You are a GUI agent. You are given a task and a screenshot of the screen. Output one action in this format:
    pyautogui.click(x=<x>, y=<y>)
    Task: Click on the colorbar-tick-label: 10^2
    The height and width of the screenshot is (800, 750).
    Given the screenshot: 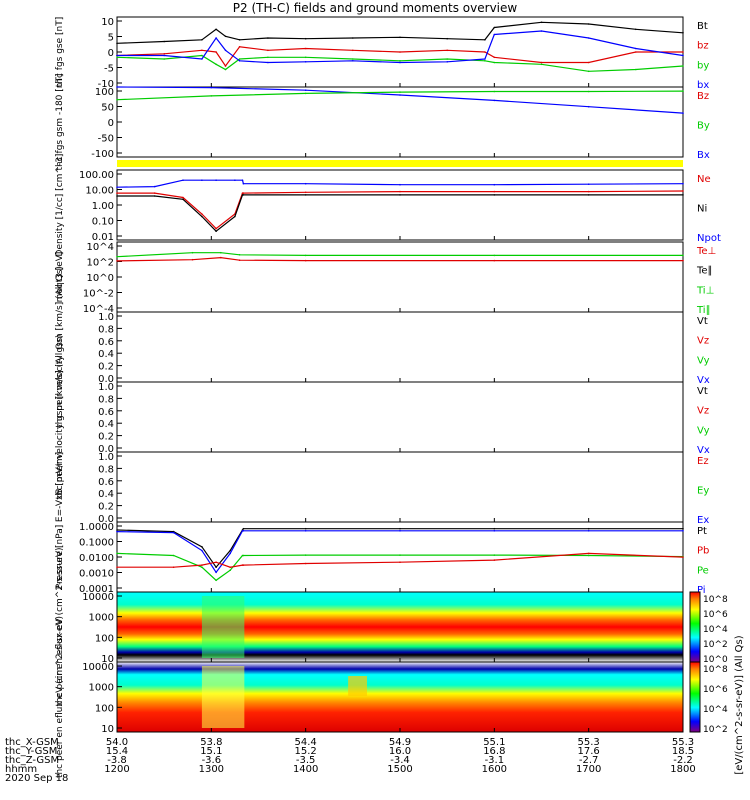 What is the action you would take?
    pyautogui.click(x=715, y=645)
    